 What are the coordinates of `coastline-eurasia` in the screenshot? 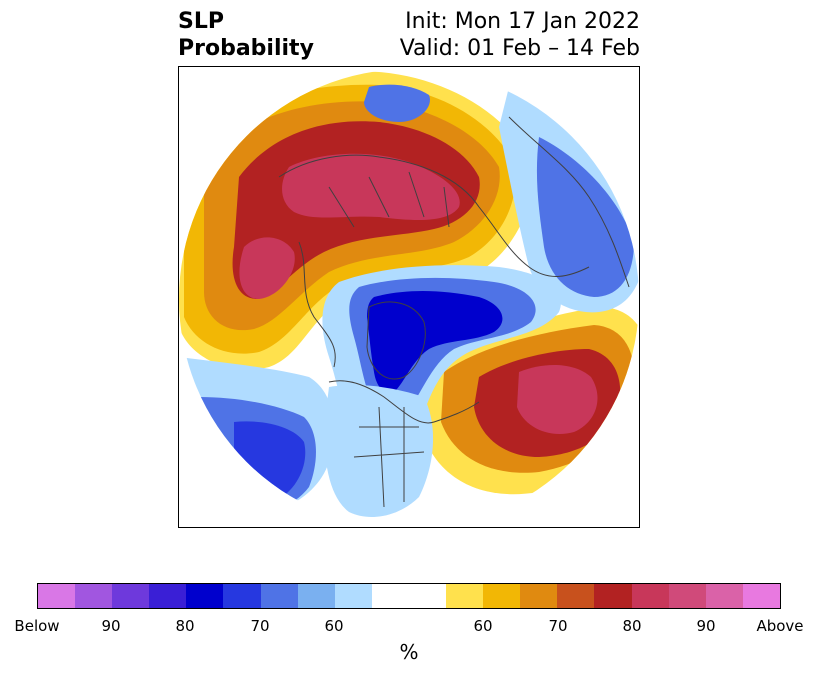 It's located at (434, 215).